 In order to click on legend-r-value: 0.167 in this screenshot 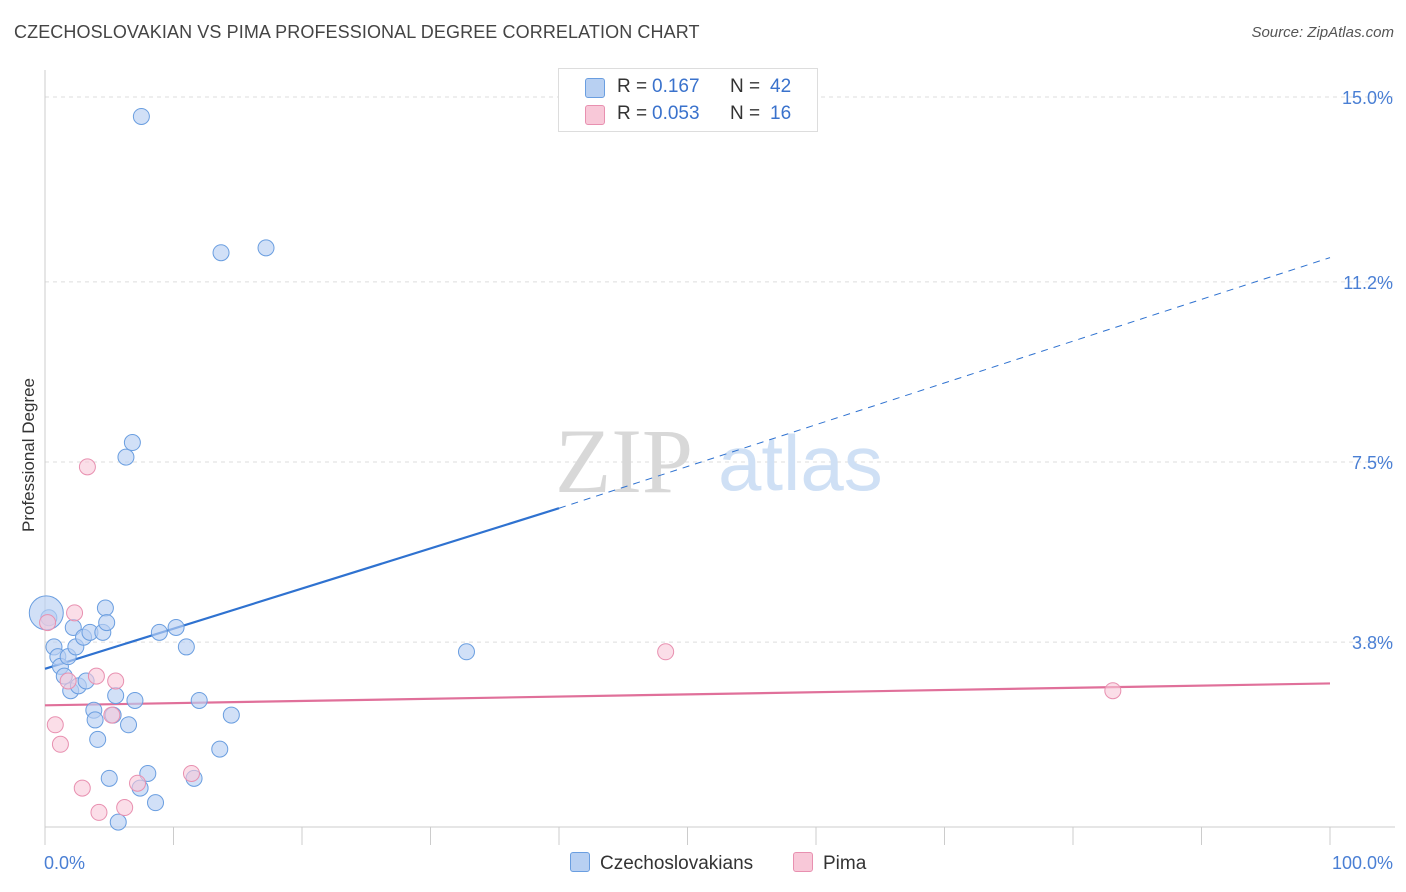, I will do `click(676, 86)`.